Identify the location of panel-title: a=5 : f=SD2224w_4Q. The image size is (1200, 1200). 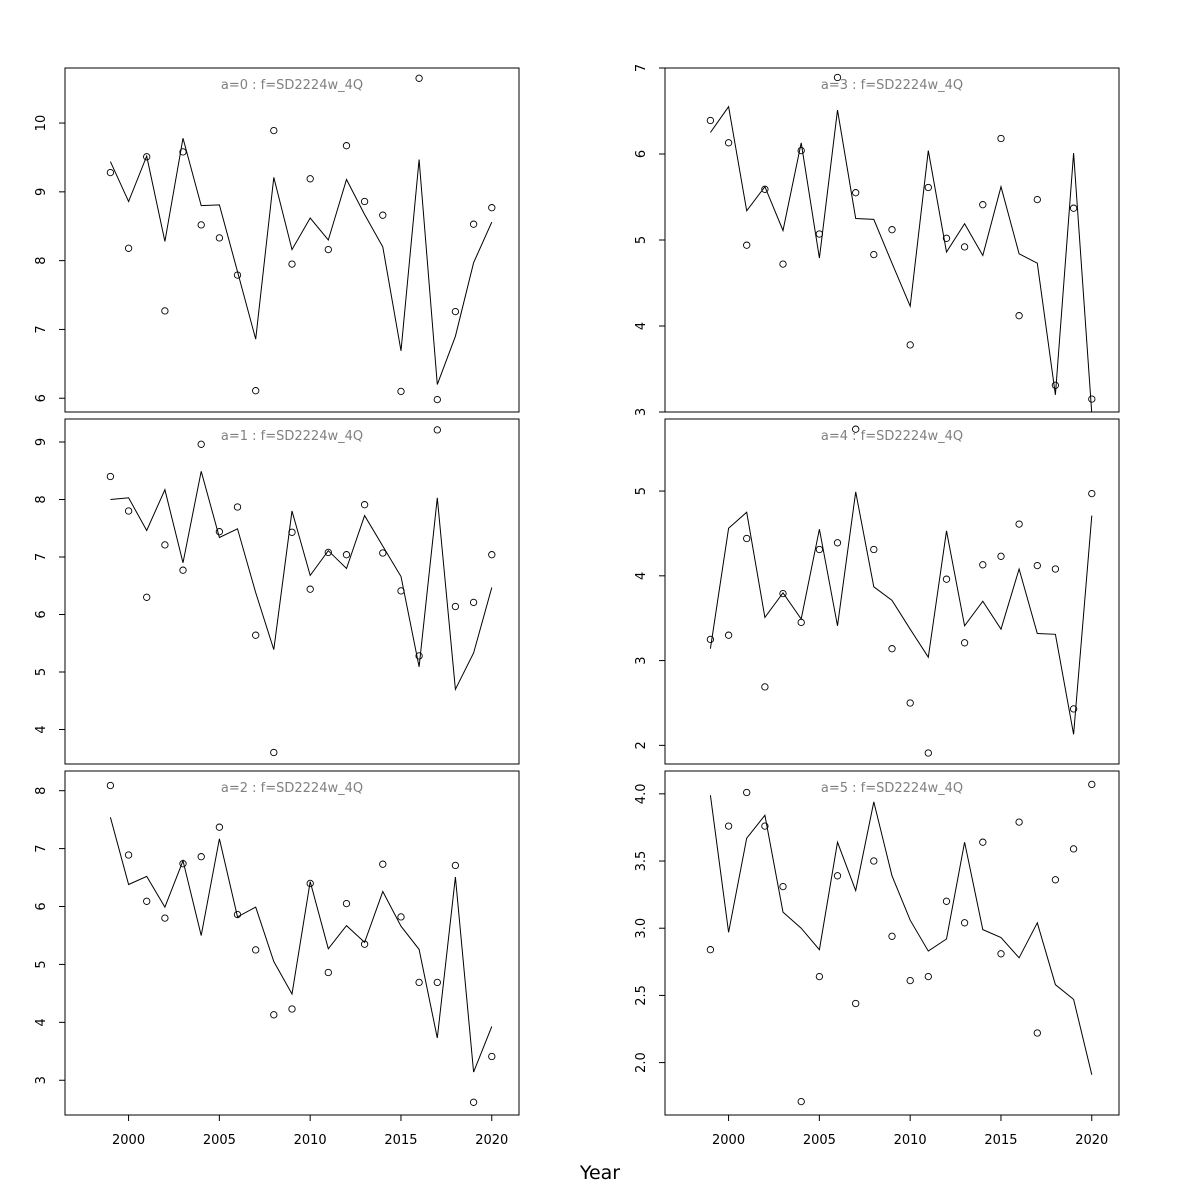
(892, 788).